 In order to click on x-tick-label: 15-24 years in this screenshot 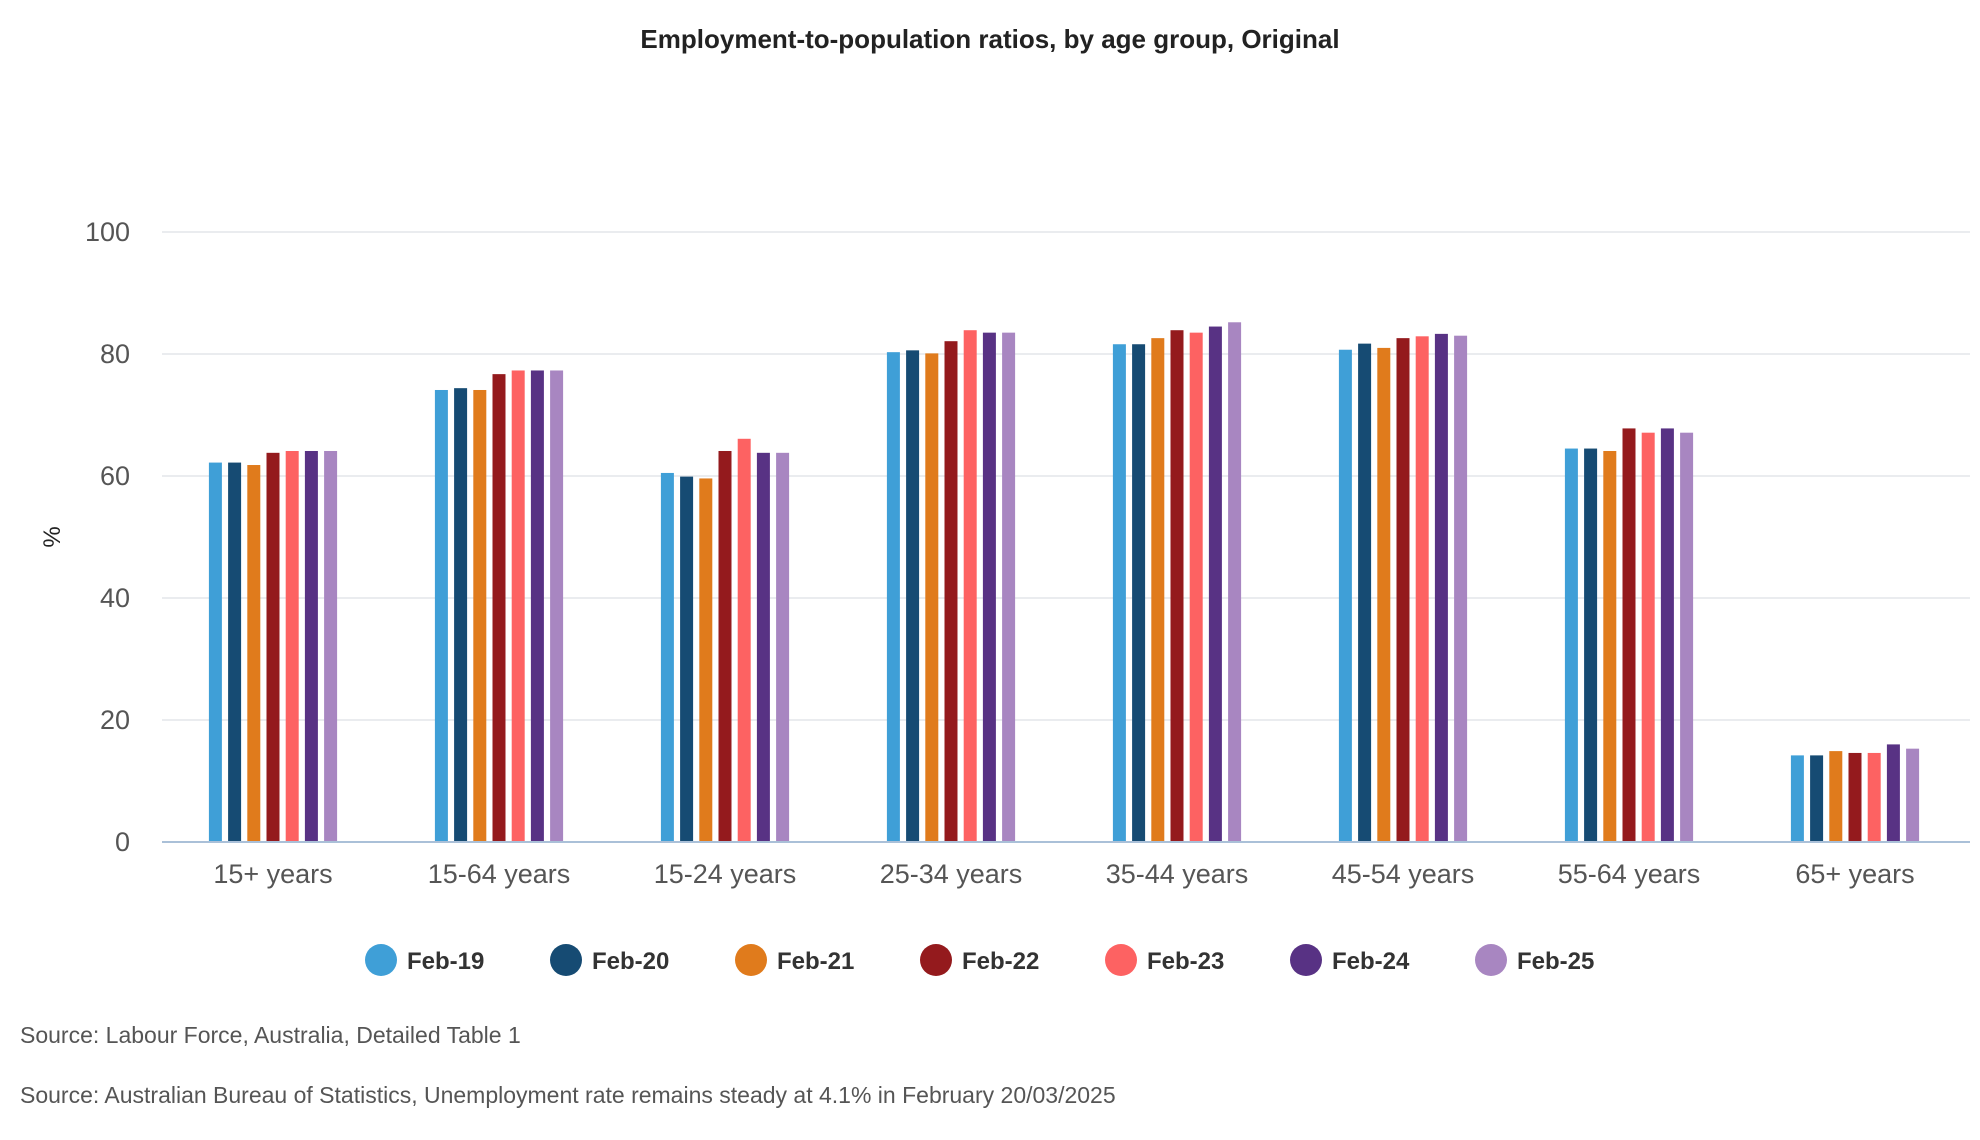, I will do `click(725, 874)`.